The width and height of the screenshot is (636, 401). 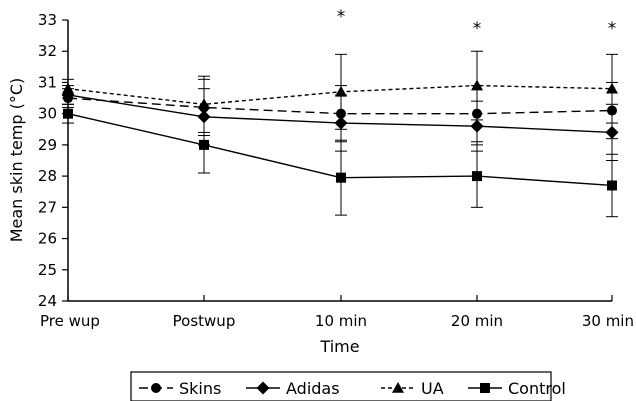 I want to click on y-tick-label: 29, so click(x=47, y=145).